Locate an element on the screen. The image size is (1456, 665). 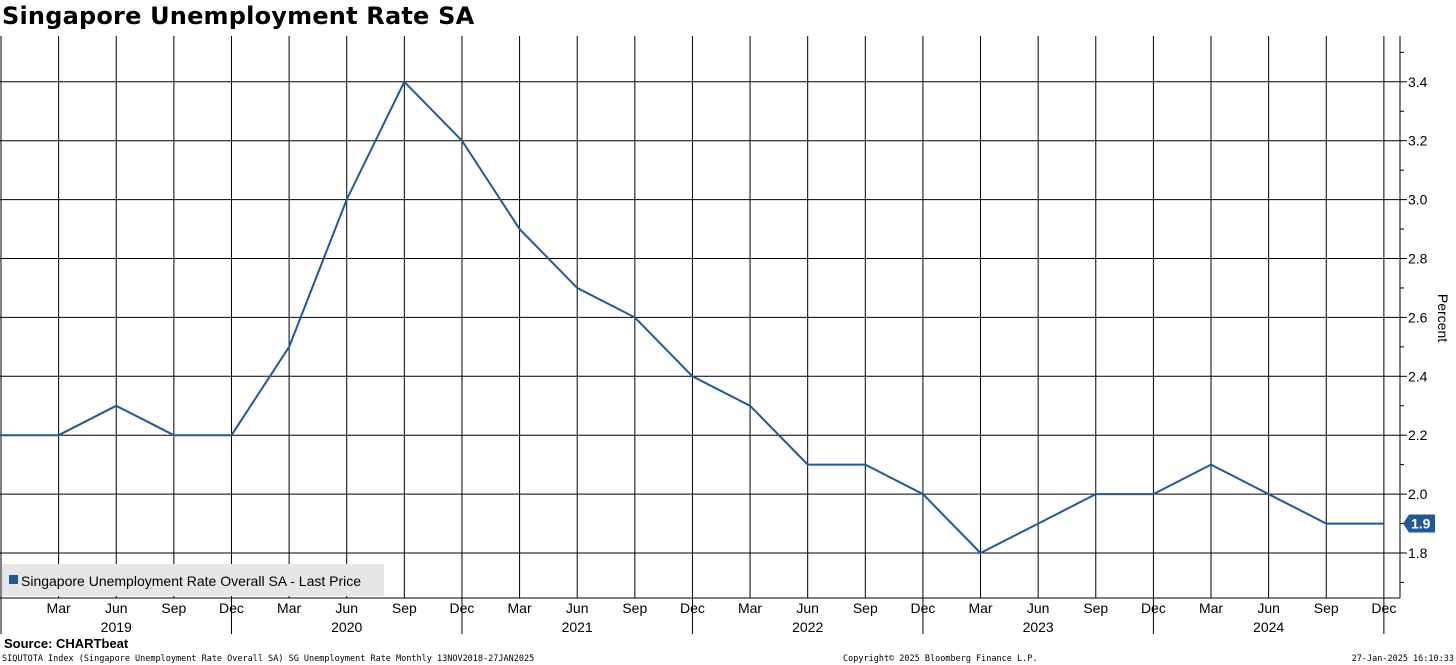
y-tick-label: 2.0 is located at coordinates (1418, 494).